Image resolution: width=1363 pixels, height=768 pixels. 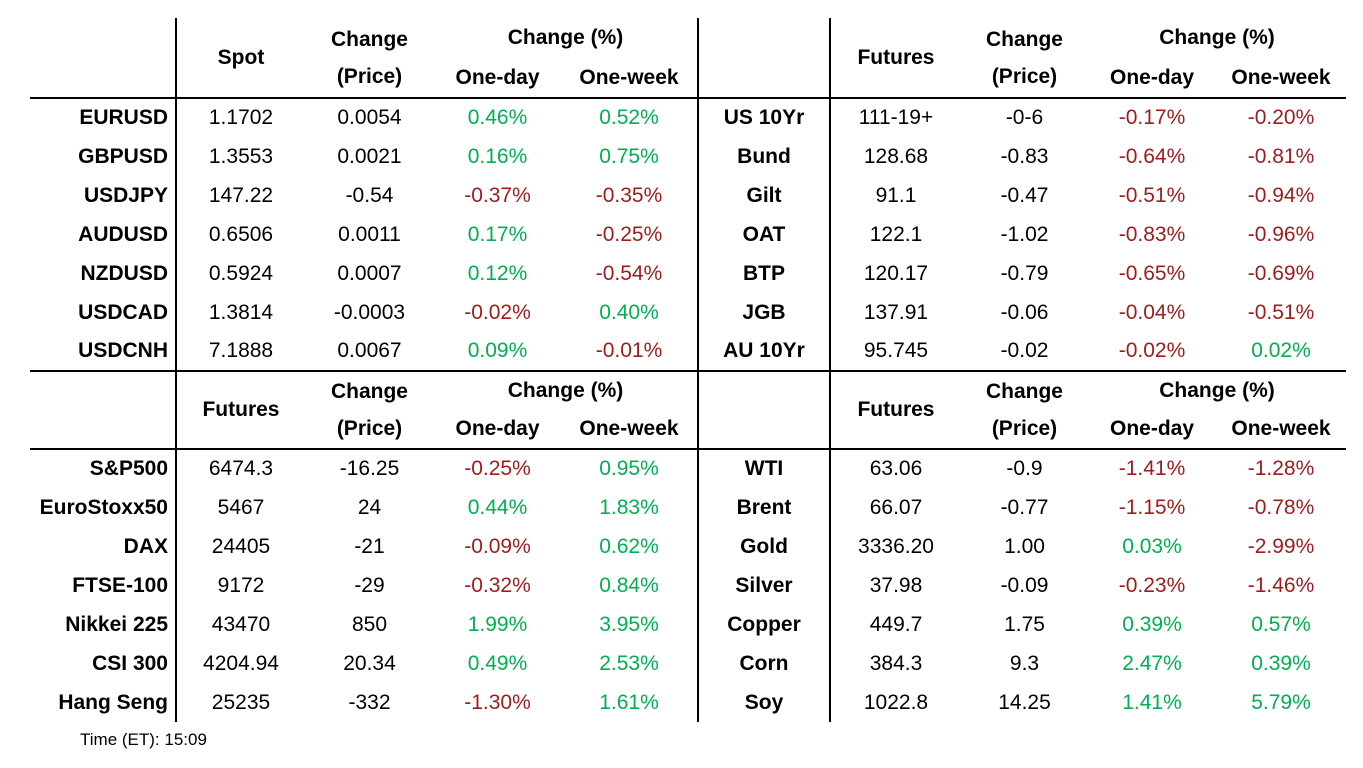 What do you see at coordinates (1281, 352) in the screenshot?
I see `one-week-pct-cell: 0.02%` at bounding box center [1281, 352].